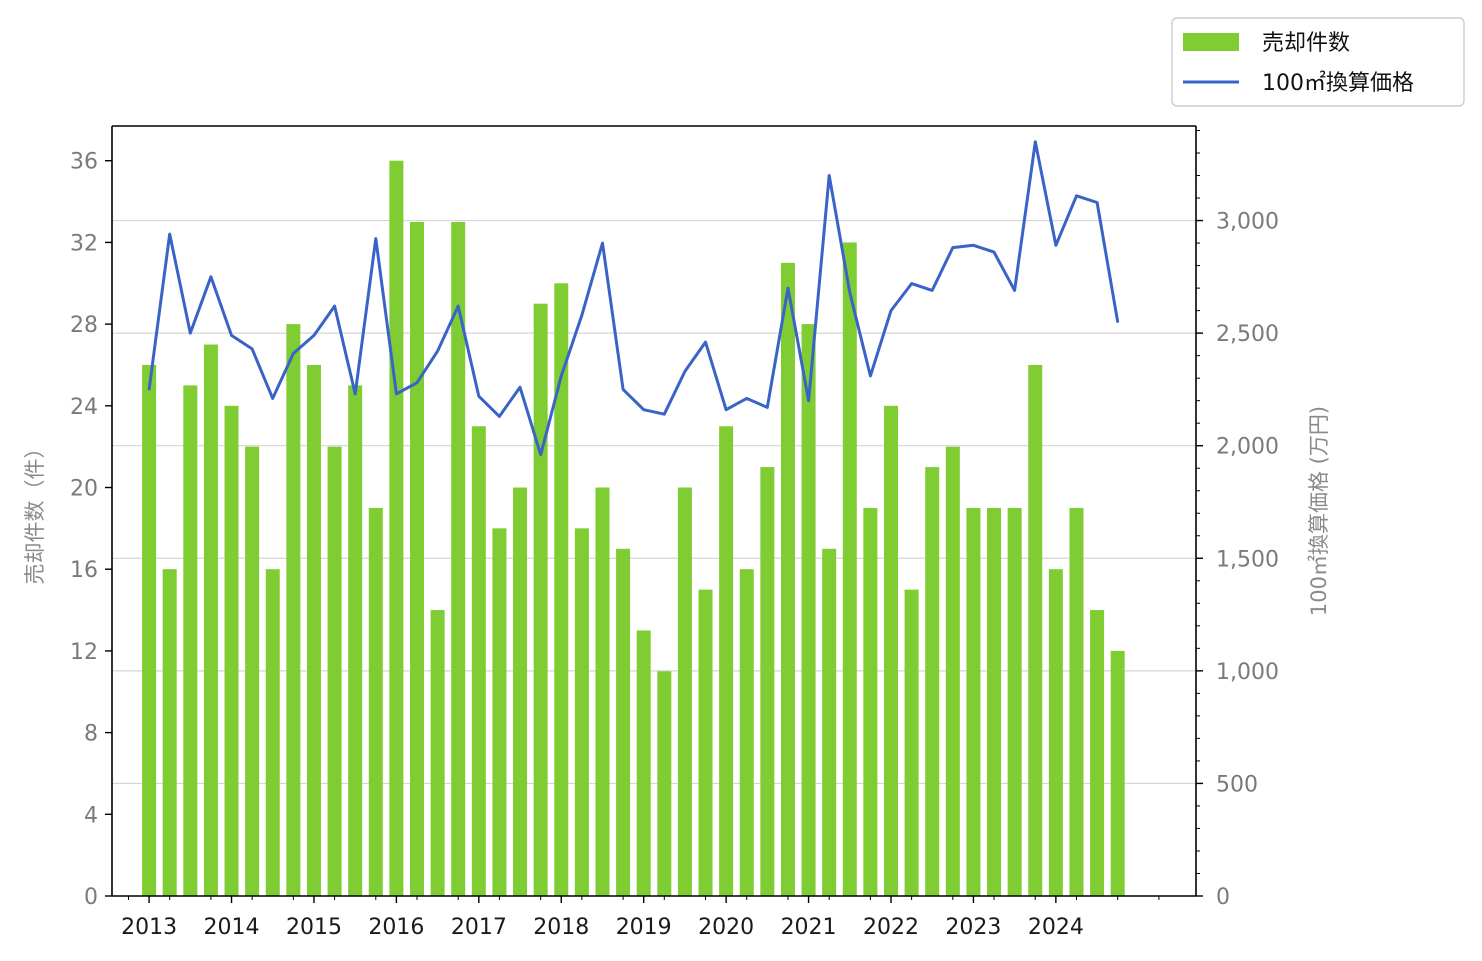  Describe the element at coordinates (91, 897) in the screenshot. I see `y-tick-label-left: 0` at that location.